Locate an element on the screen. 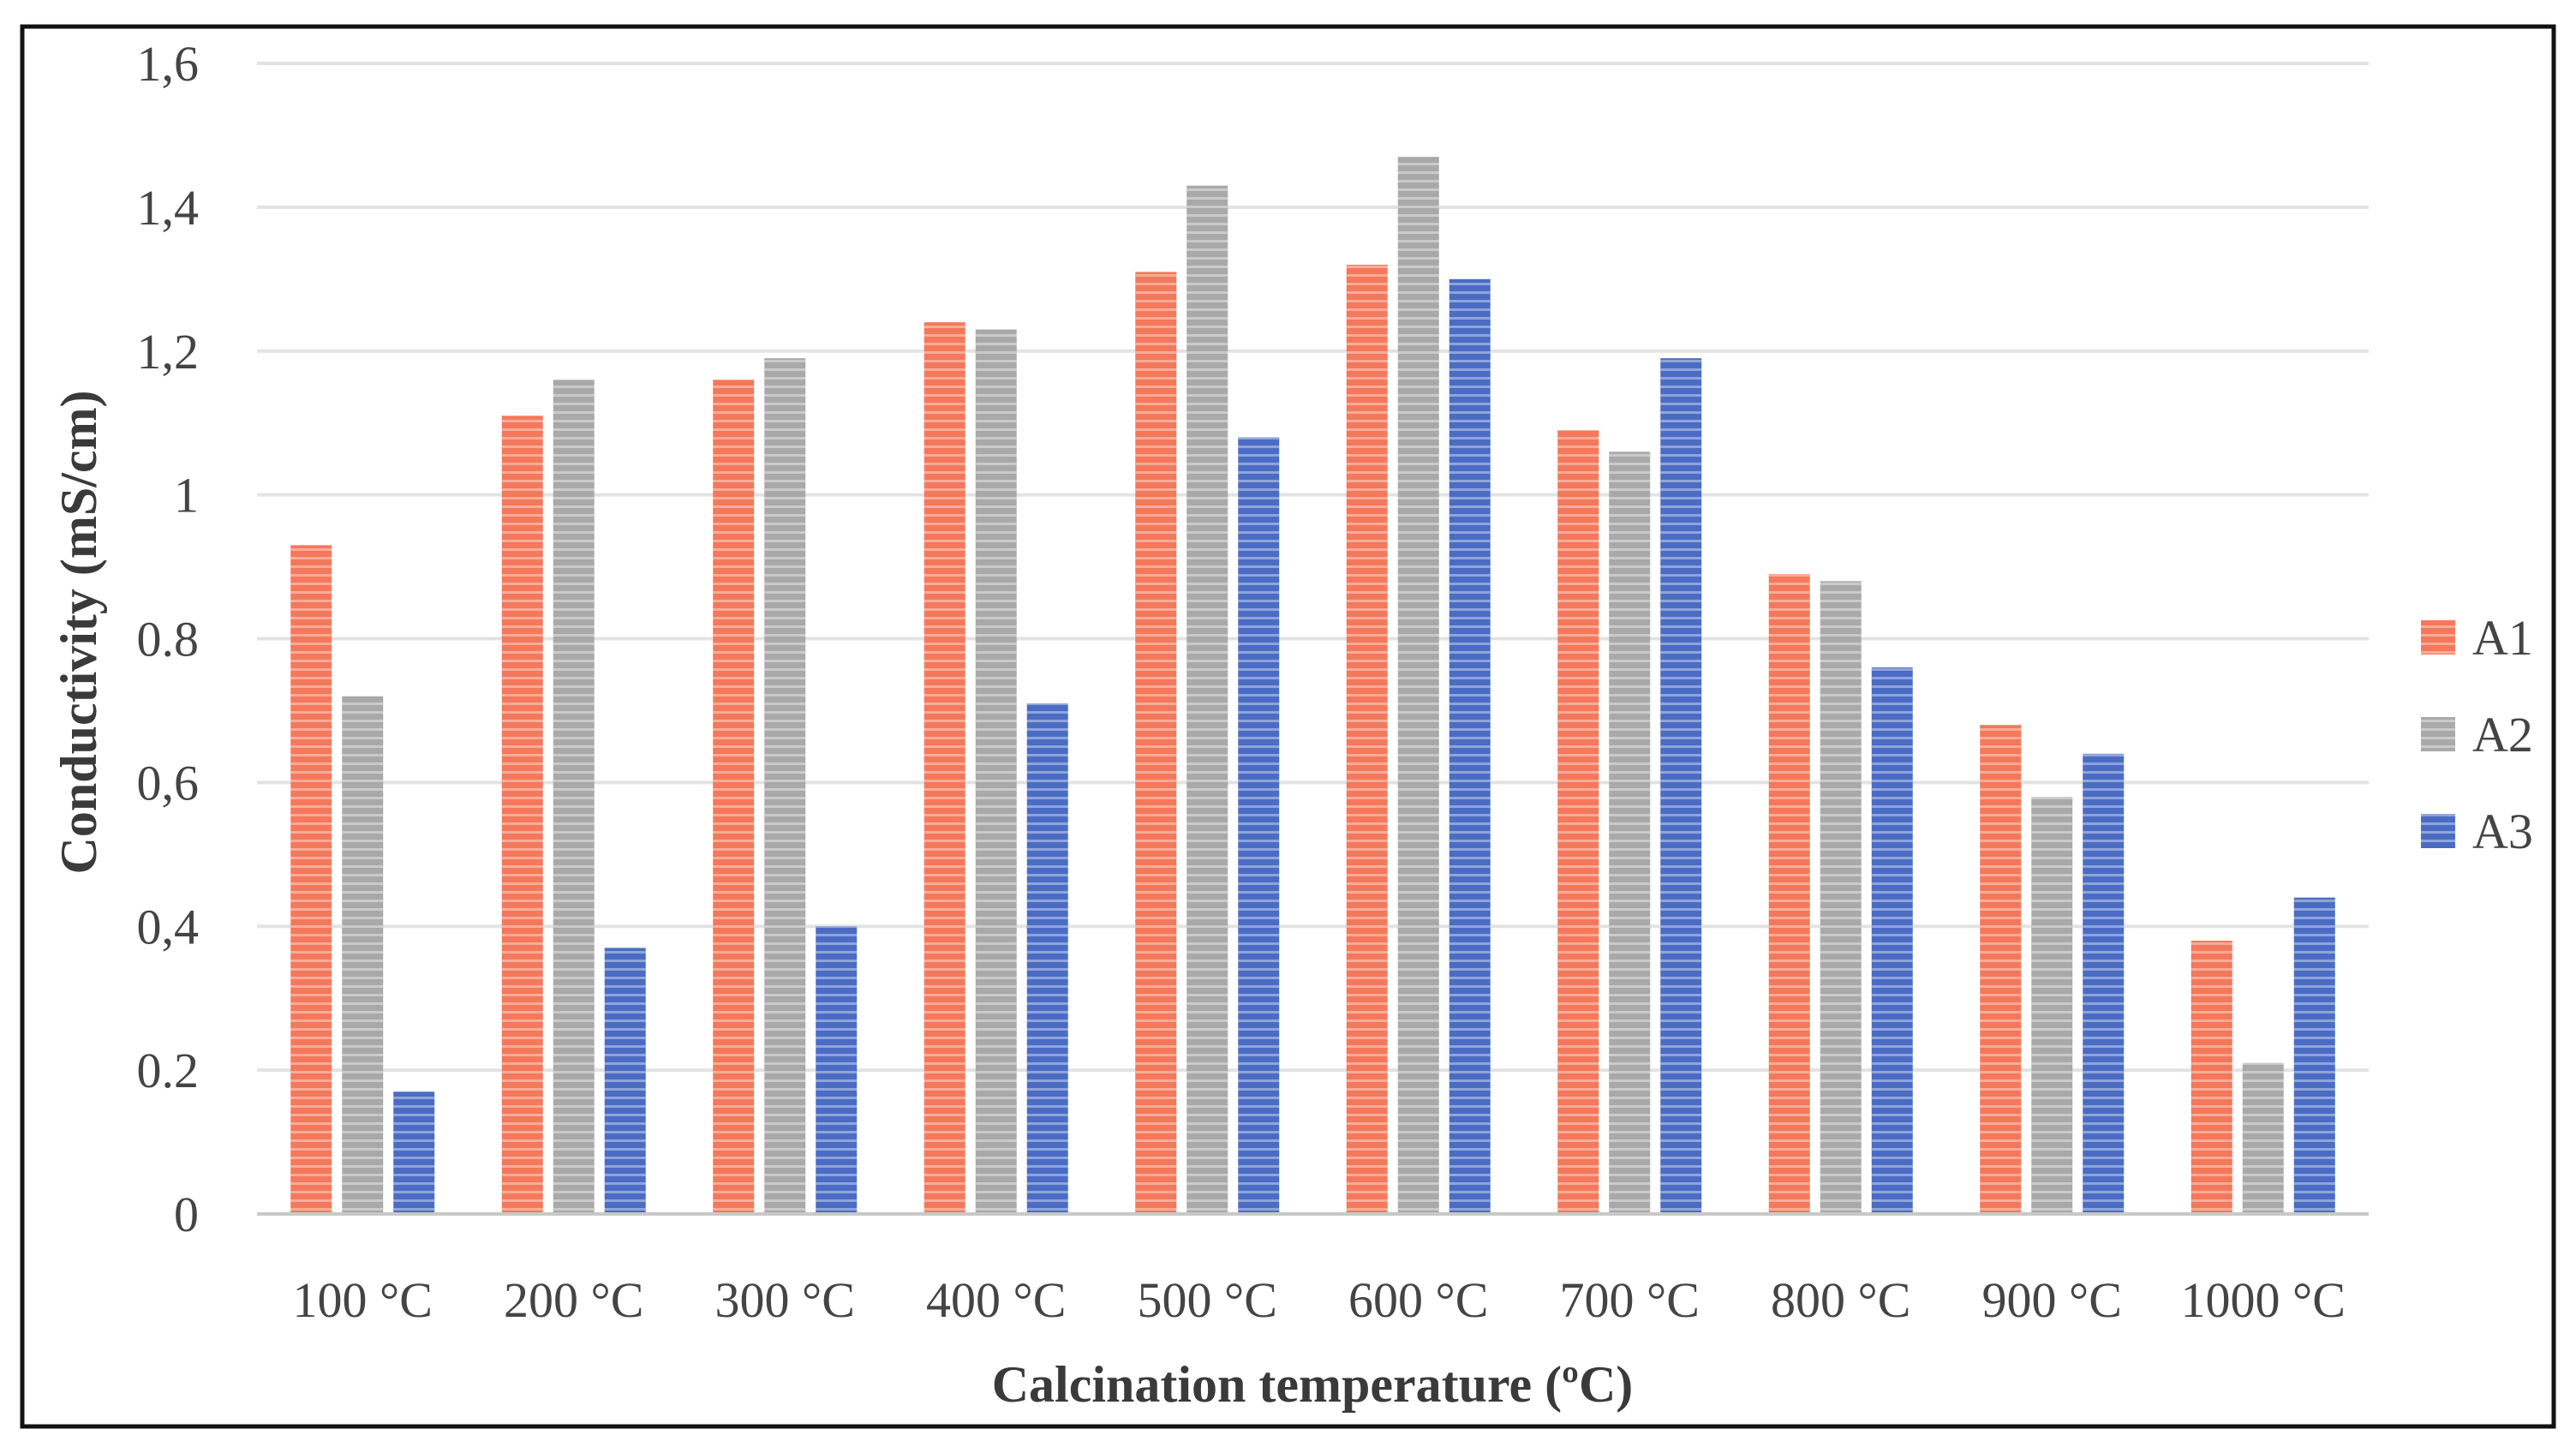  legend-item-a2: A2 is located at coordinates (2477, 734).